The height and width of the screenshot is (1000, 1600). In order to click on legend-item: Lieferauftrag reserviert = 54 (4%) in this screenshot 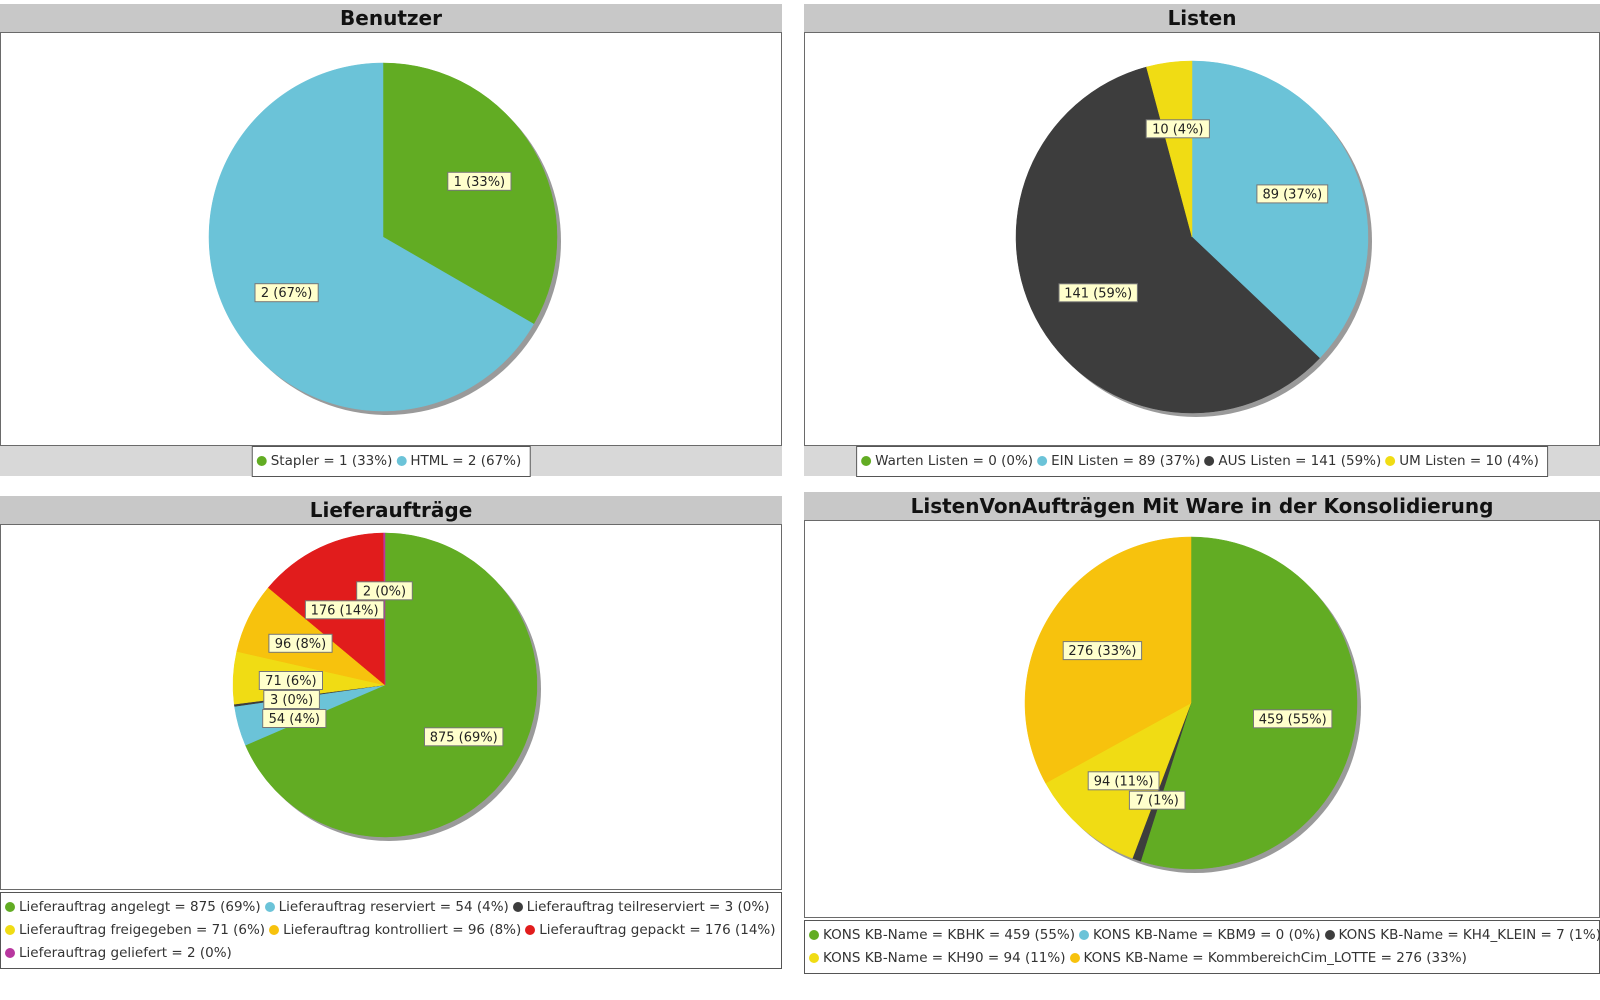, I will do `click(386, 907)`.